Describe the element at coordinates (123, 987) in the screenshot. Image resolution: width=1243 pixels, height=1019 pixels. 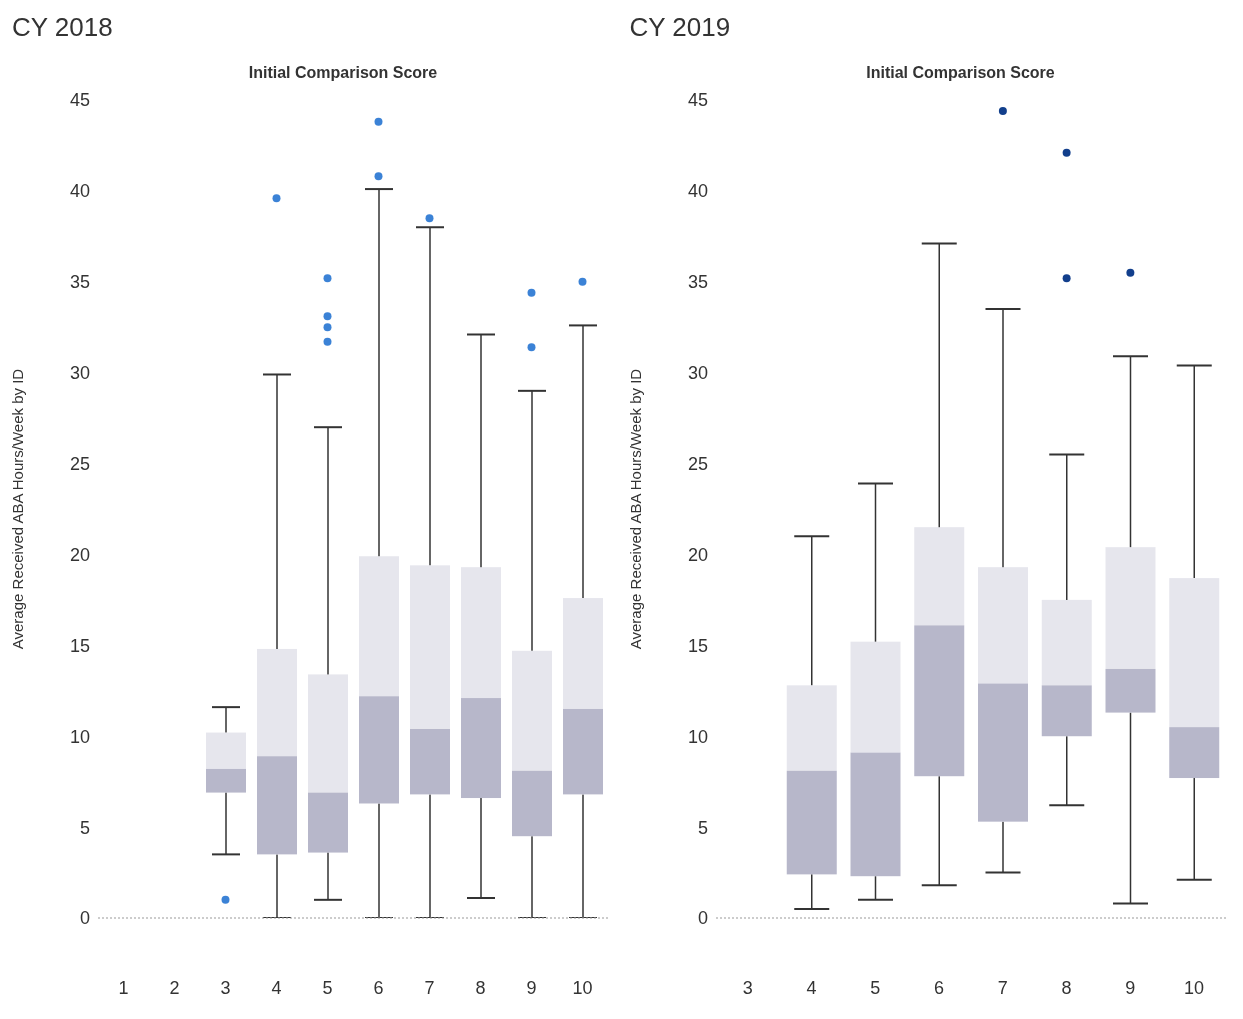
I see `x-tick-label: 1` at that location.